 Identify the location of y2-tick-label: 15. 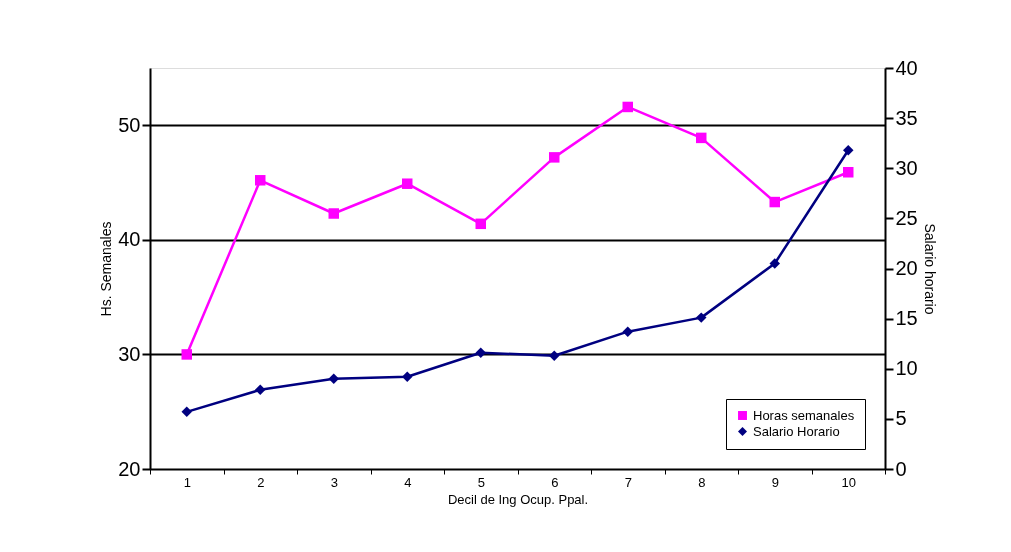
(906, 318).